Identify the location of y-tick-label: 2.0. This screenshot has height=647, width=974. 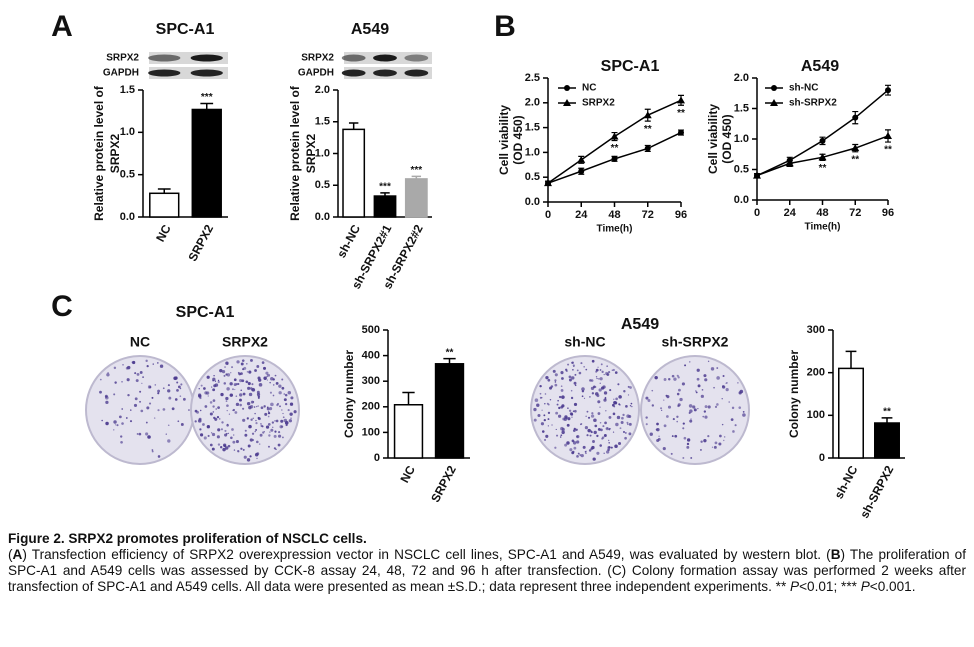
(322, 90).